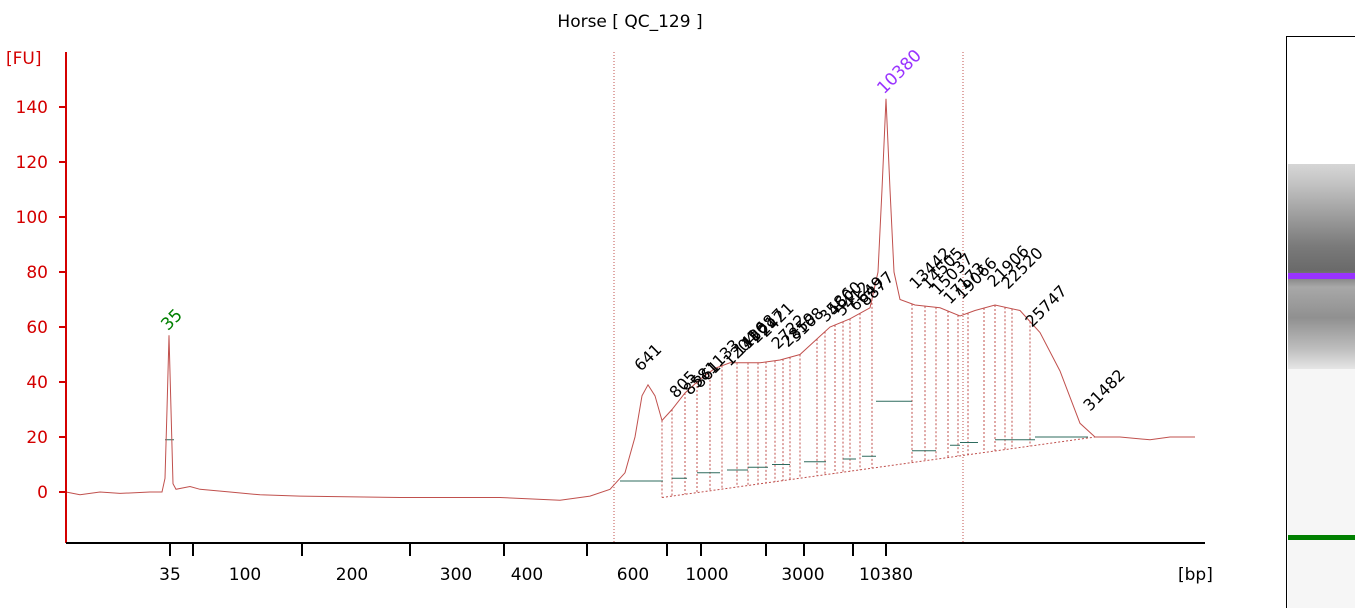 The width and height of the screenshot is (1355, 612). Describe the element at coordinates (1195, 575) in the screenshot. I see `x-axis-label: [bp]` at that location.